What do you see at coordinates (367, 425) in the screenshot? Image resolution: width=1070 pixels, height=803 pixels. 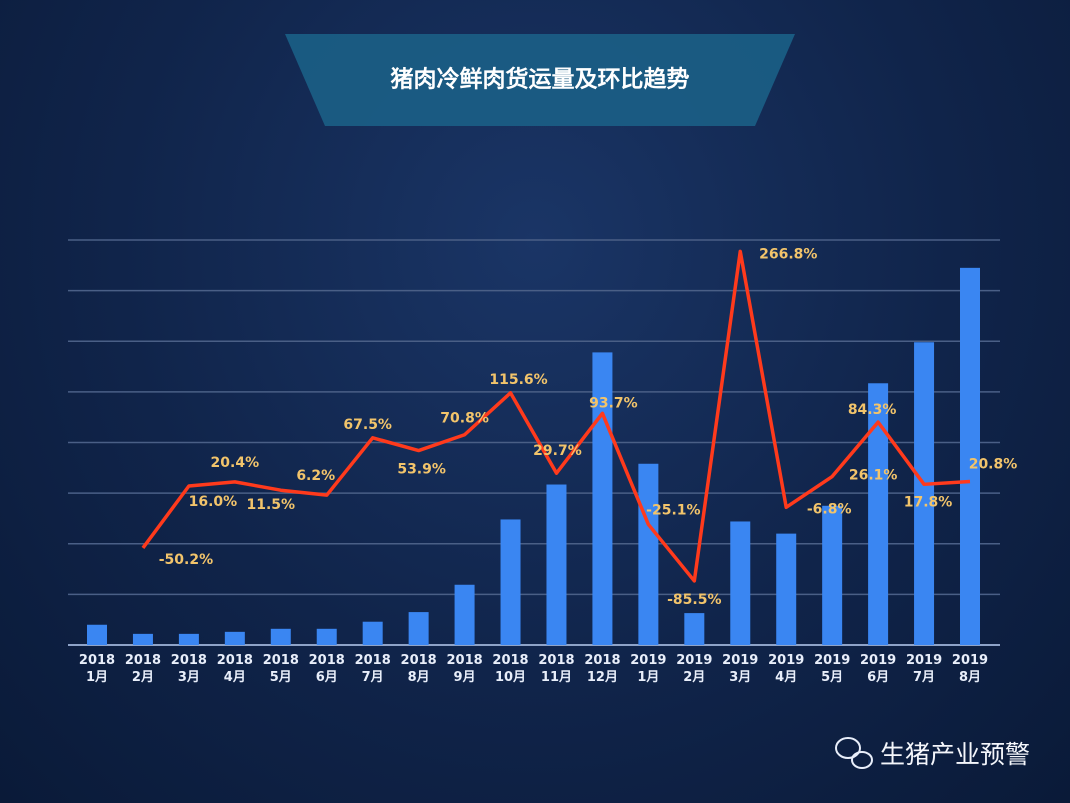 I see `data-label: 67.5%` at bounding box center [367, 425].